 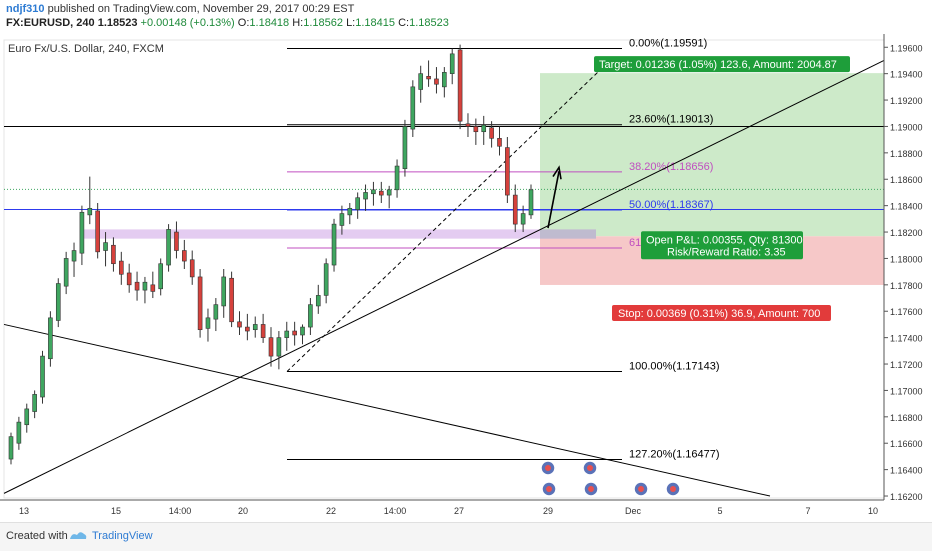 What do you see at coordinates (722, 64) in the screenshot?
I see `target-label-box` at bounding box center [722, 64].